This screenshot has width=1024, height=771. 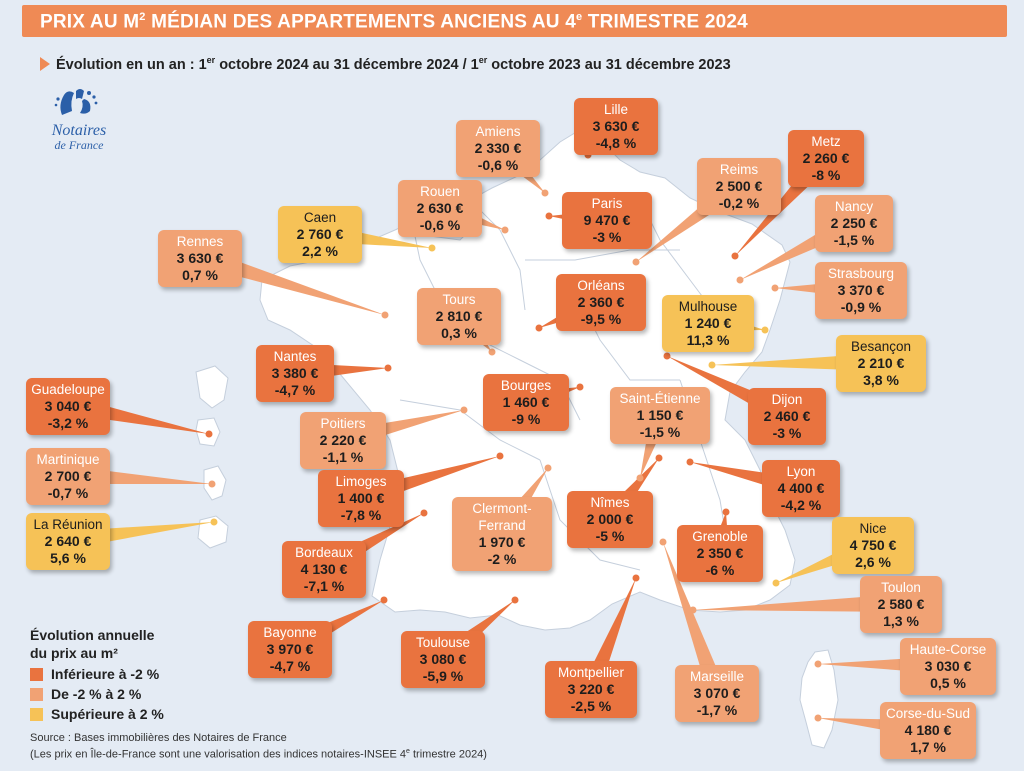 I want to click on city-bubble-poitiers: Poitiers 2 220 € -1,1 %, so click(x=343, y=440).